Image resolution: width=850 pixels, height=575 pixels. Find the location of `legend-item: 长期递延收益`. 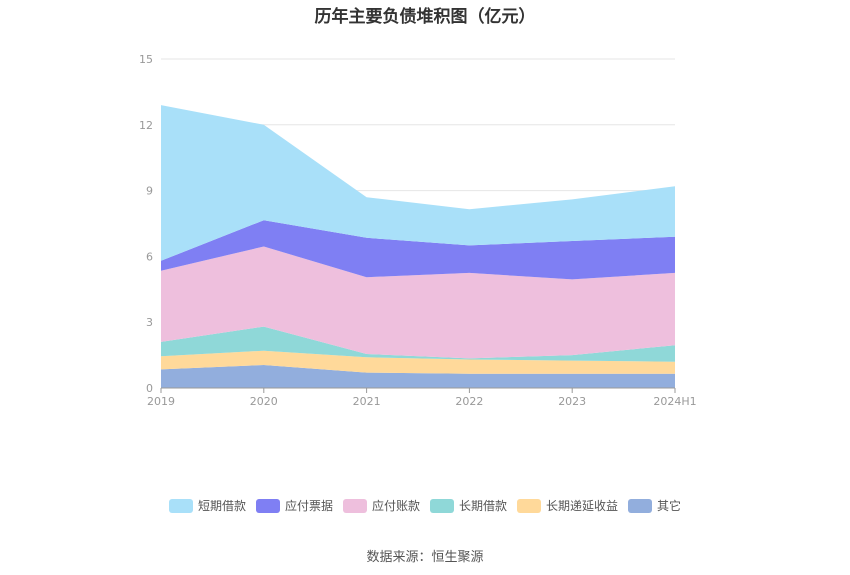

legend-item: 长期递延收益 is located at coordinates (567, 505).